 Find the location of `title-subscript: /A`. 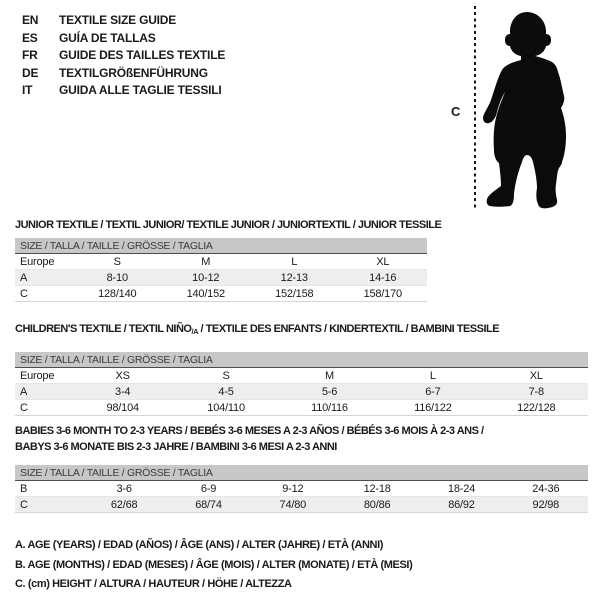

title-subscript: /A is located at coordinates (194, 331).